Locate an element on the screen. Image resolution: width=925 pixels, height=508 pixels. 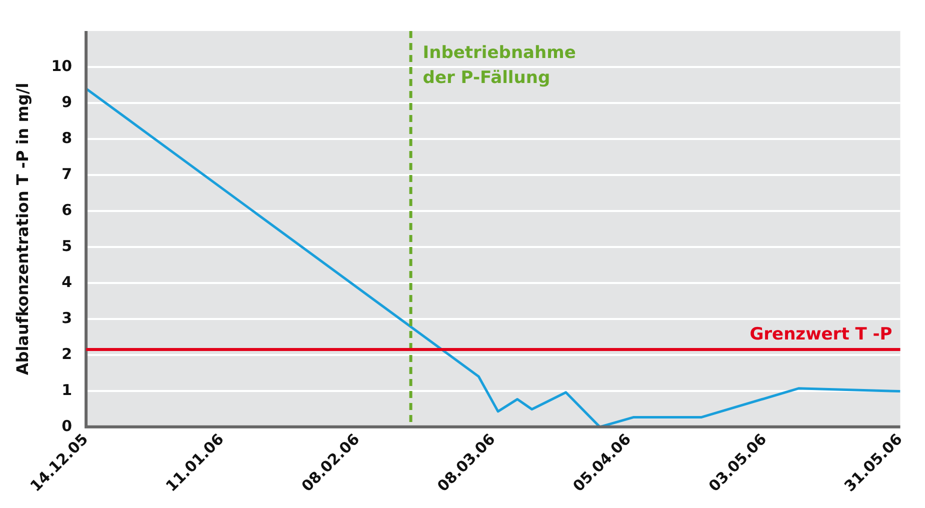
y-tick-label: 10 is located at coordinates (61, 65).